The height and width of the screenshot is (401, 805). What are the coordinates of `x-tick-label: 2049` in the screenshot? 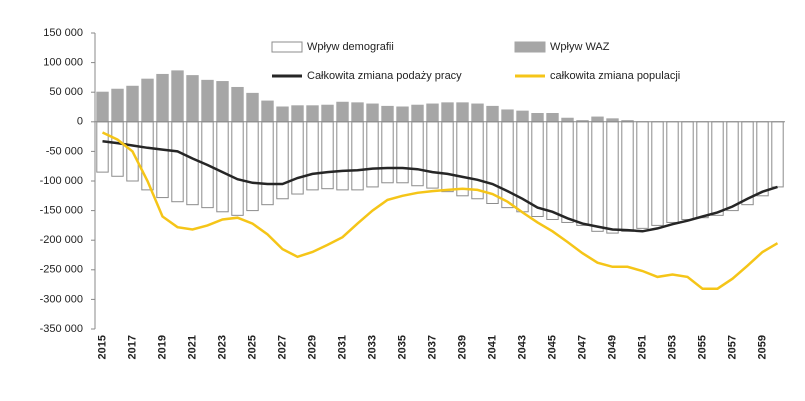 It's located at (612, 347).